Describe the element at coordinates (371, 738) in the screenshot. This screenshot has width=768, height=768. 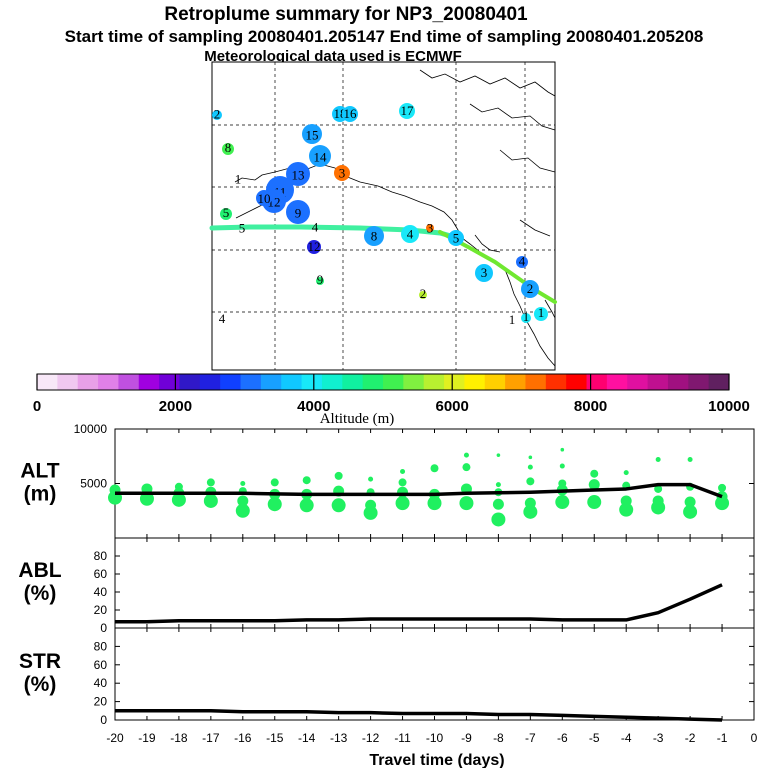
I see `x-tick-label: -12` at that location.